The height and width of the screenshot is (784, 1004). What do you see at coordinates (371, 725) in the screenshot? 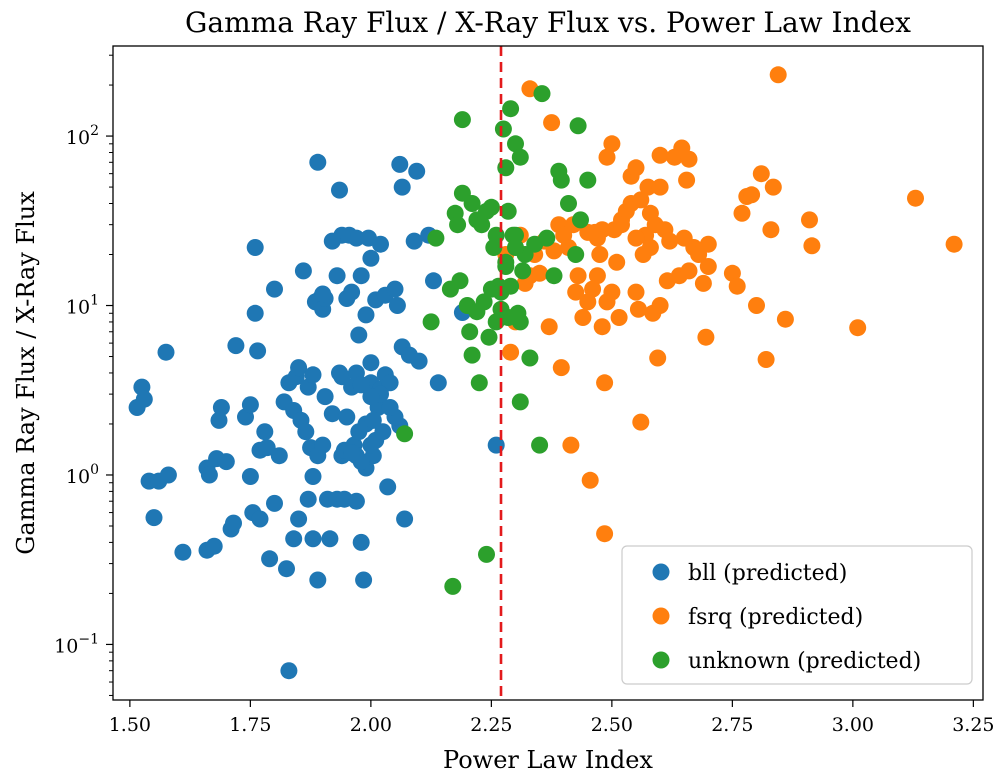
I see `x-tick-label: 2.00` at bounding box center [371, 725].